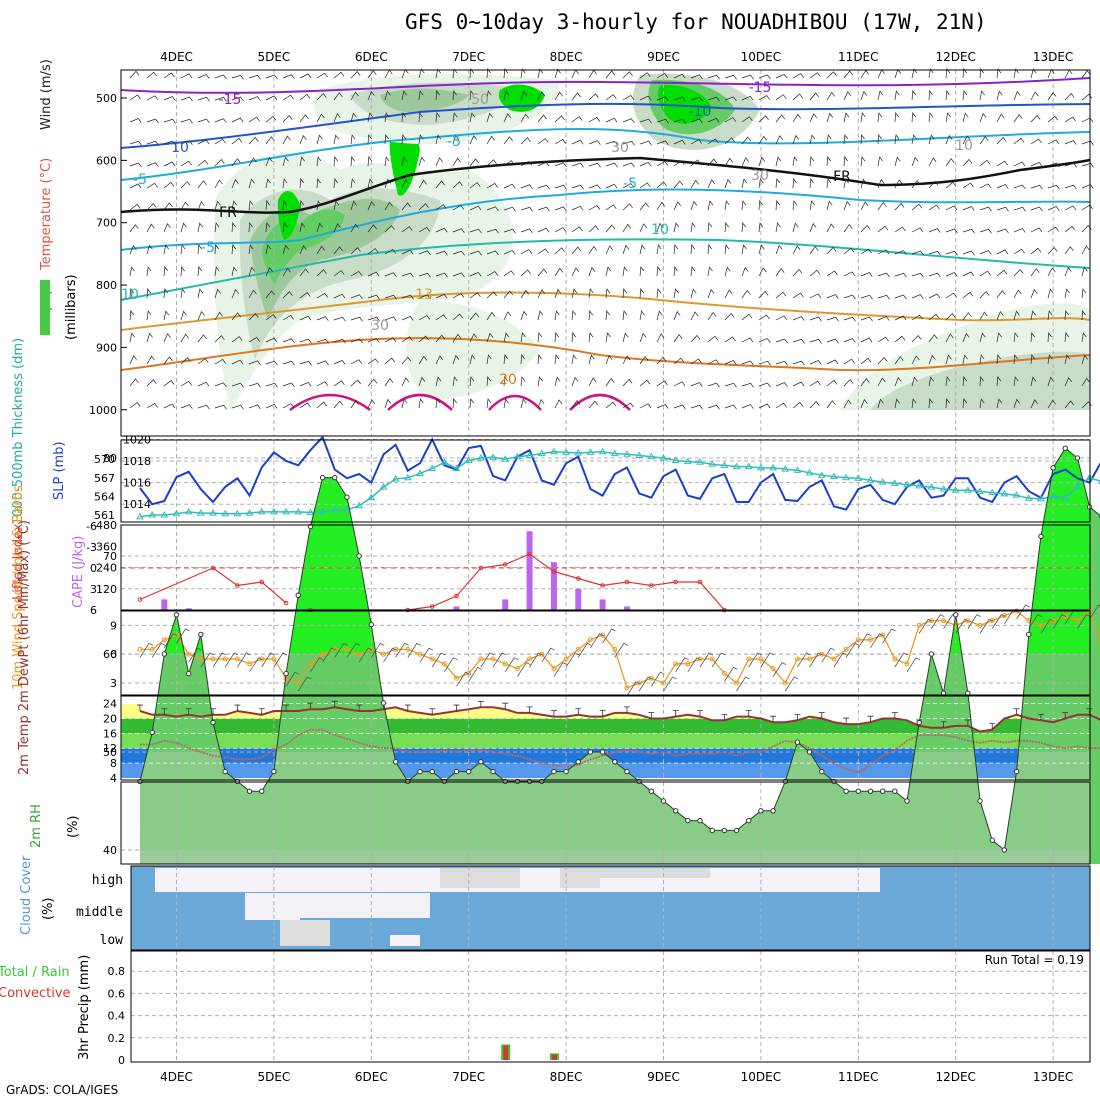 This screenshot has width=1100, height=1100. What do you see at coordinates (620, 751) in the screenshot?
I see `dewpt-line` at bounding box center [620, 751].